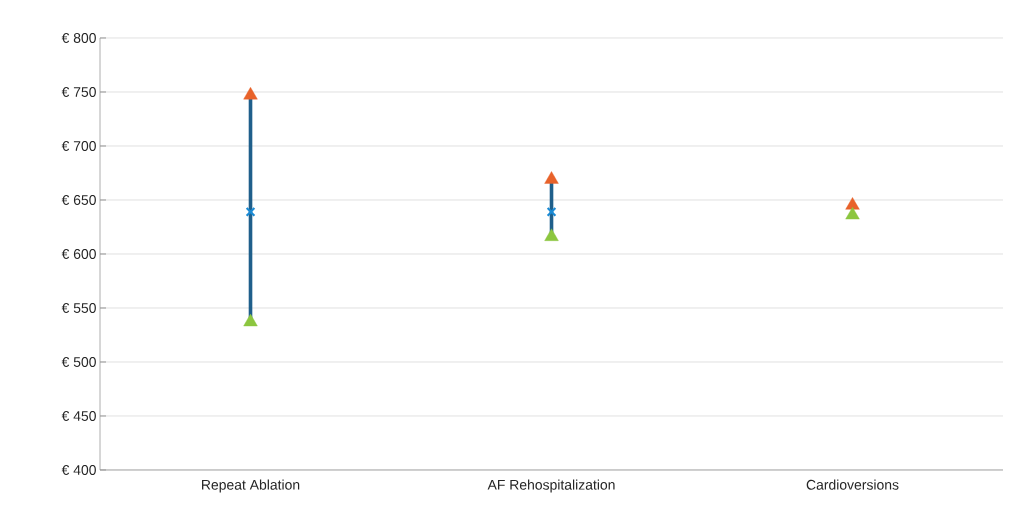 The image size is (1011, 529). Describe the element at coordinates (78, 200) in the screenshot. I see `y-tick-label: € 650` at that location.